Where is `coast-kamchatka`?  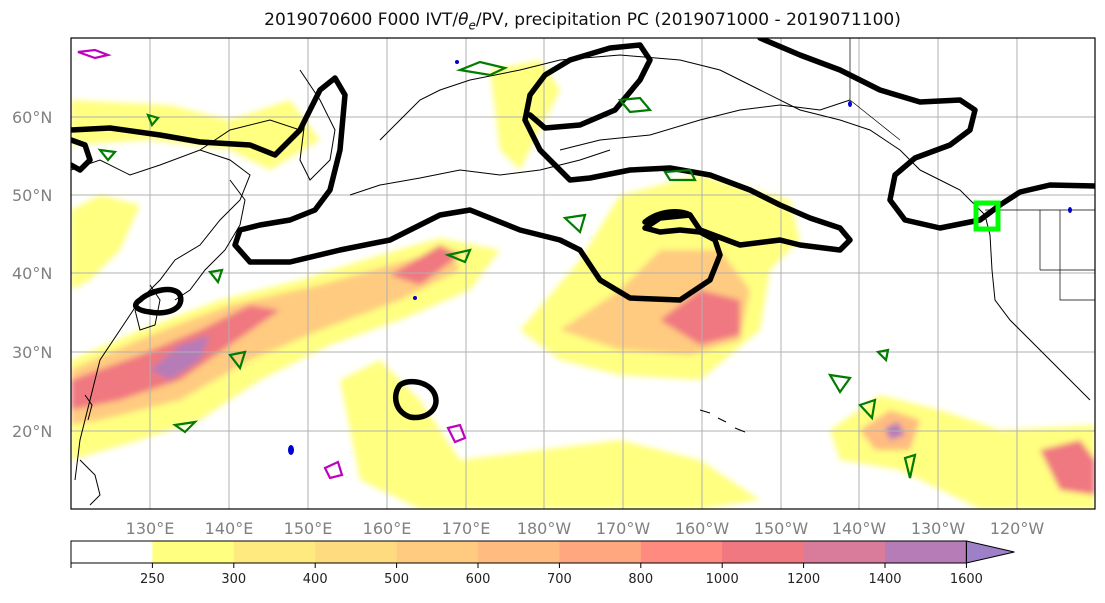 coast-kamchatka is located at coordinates (317, 125).